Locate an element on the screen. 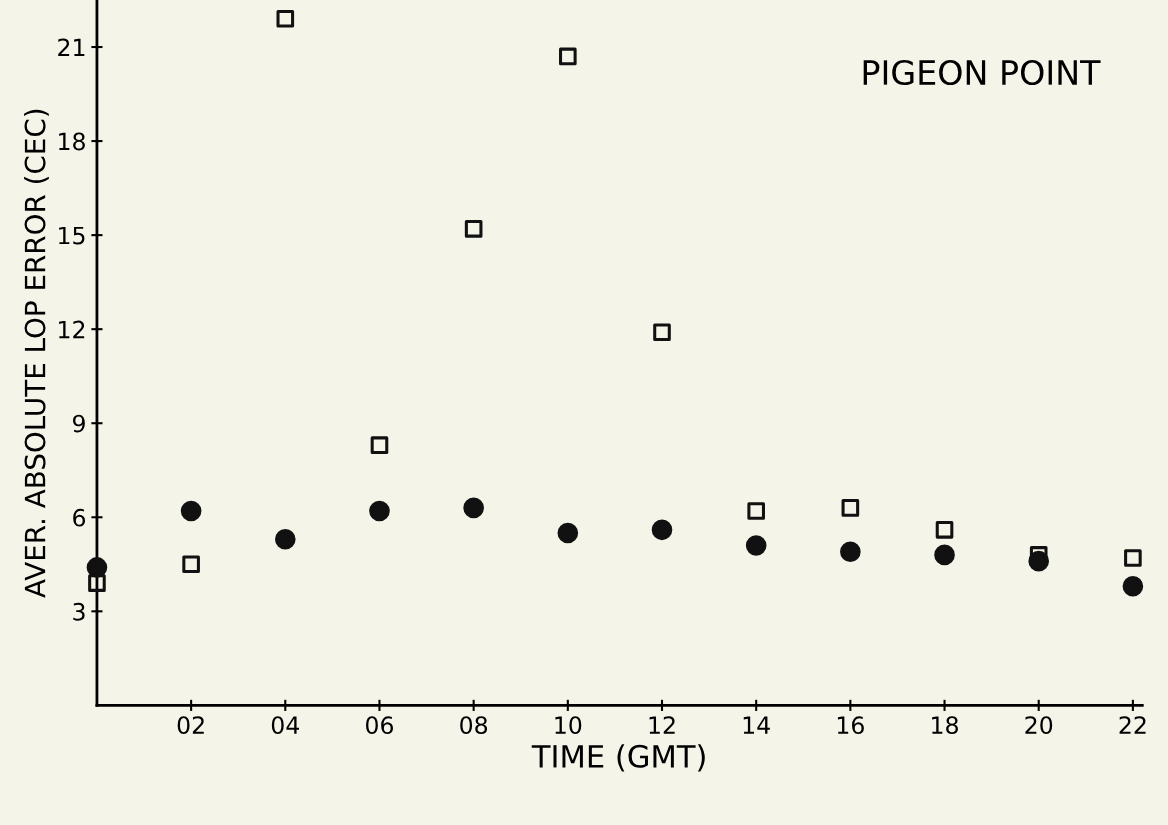  y-tick-label: 9 is located at coordinates (78, 423).